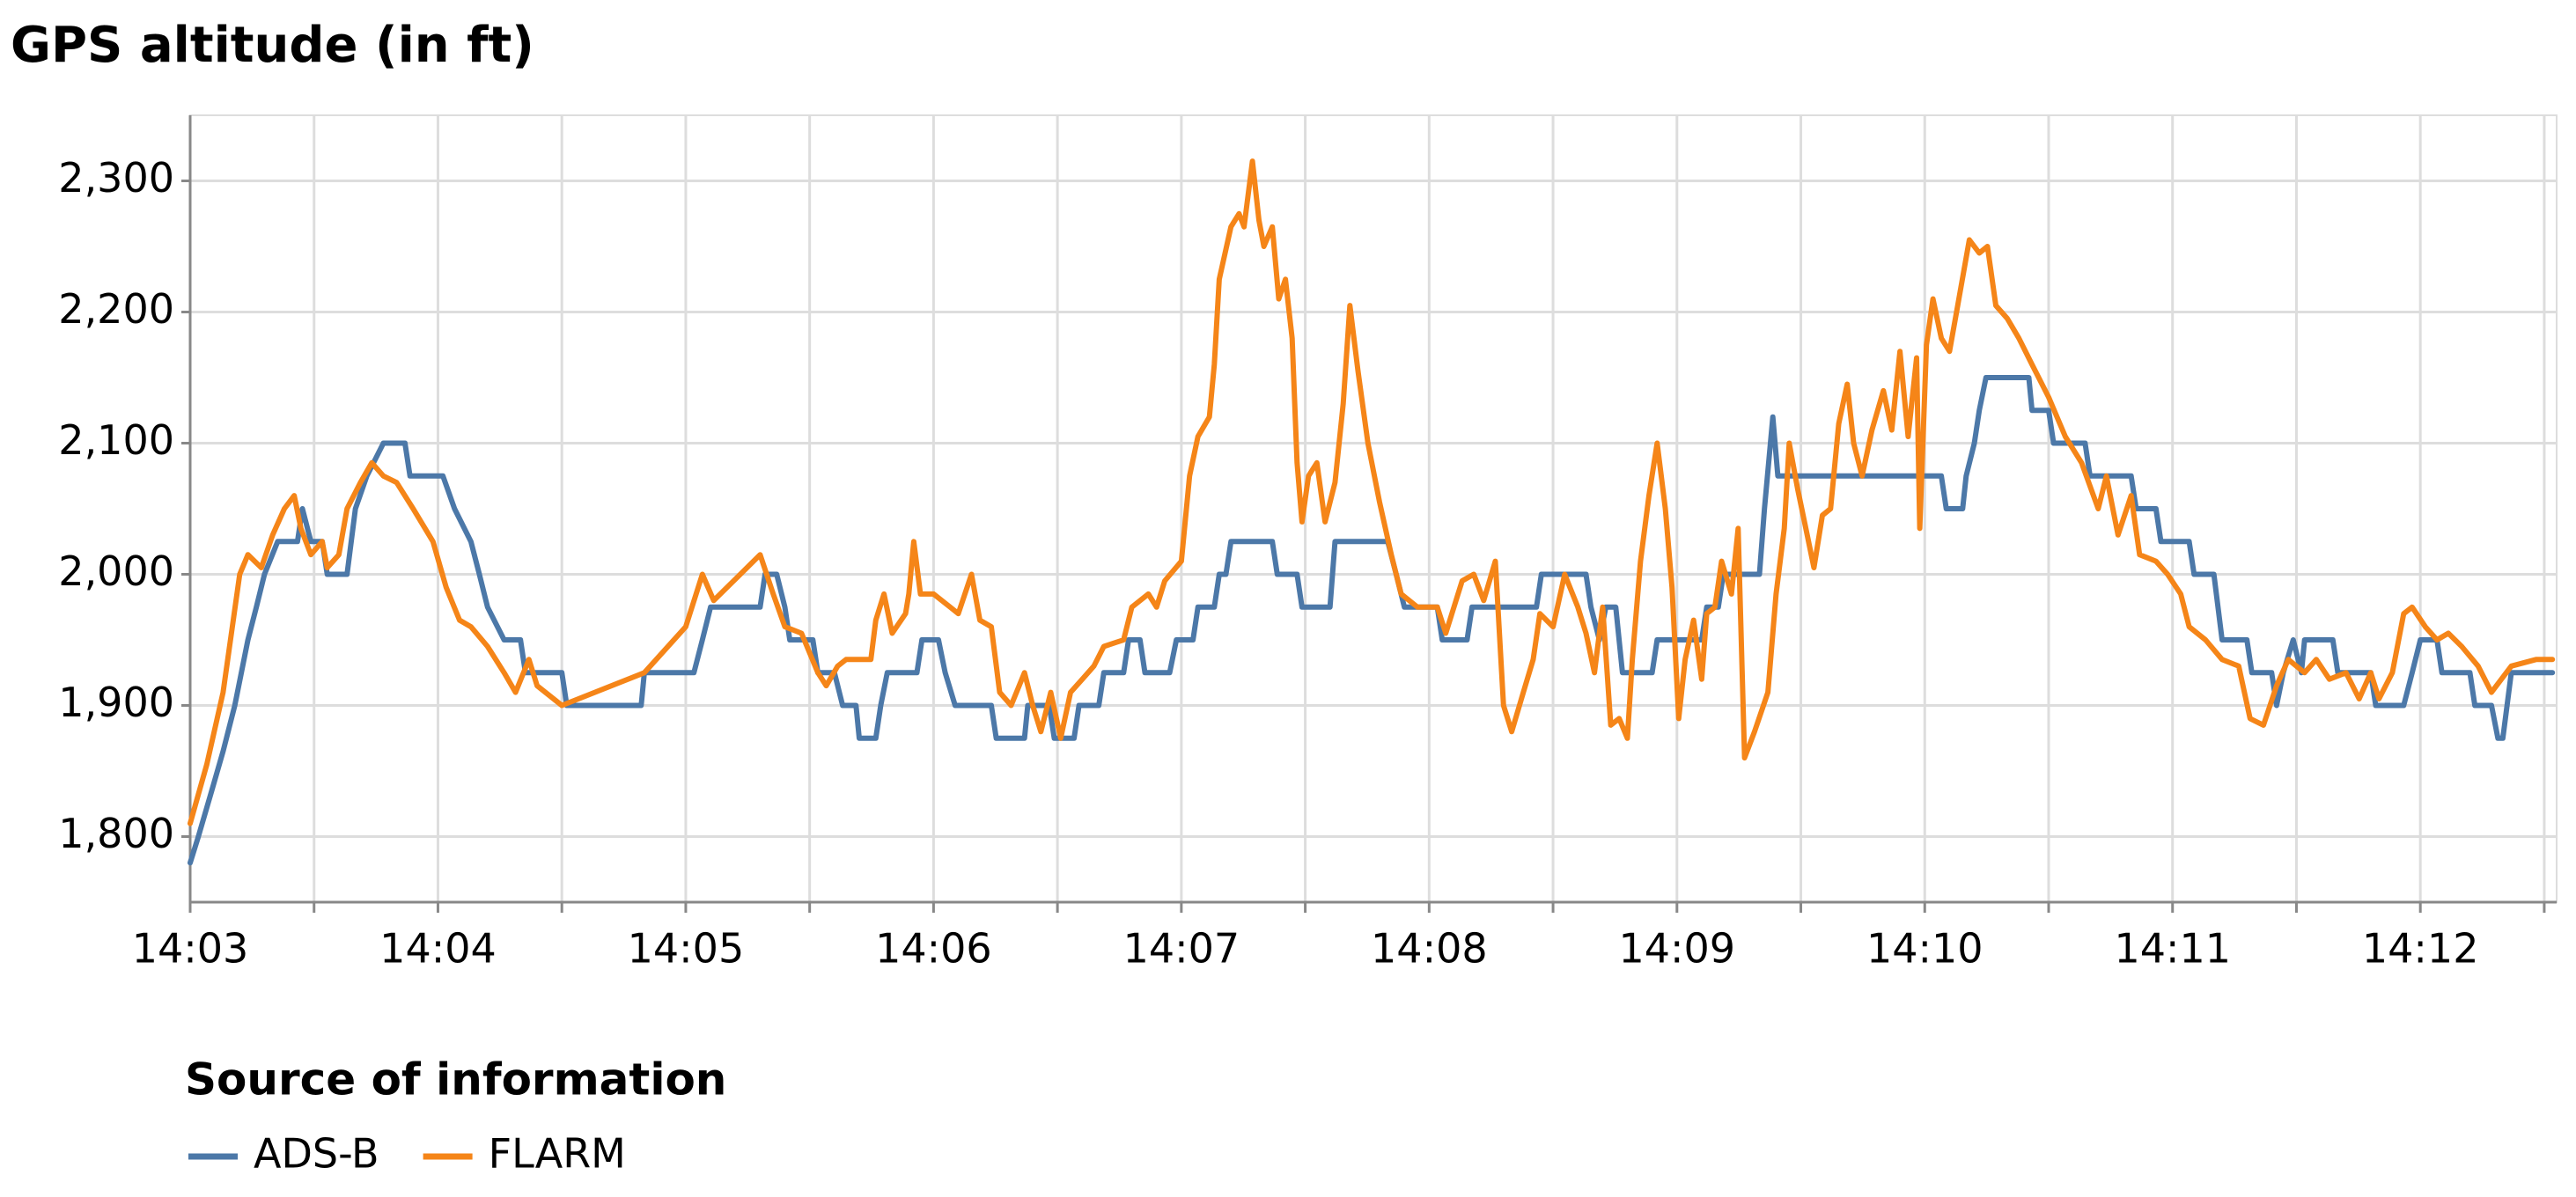 The height and width of the screenshot is (1197, 2576). I want to click on x-tick-label: 14:04, so click(438, 949).